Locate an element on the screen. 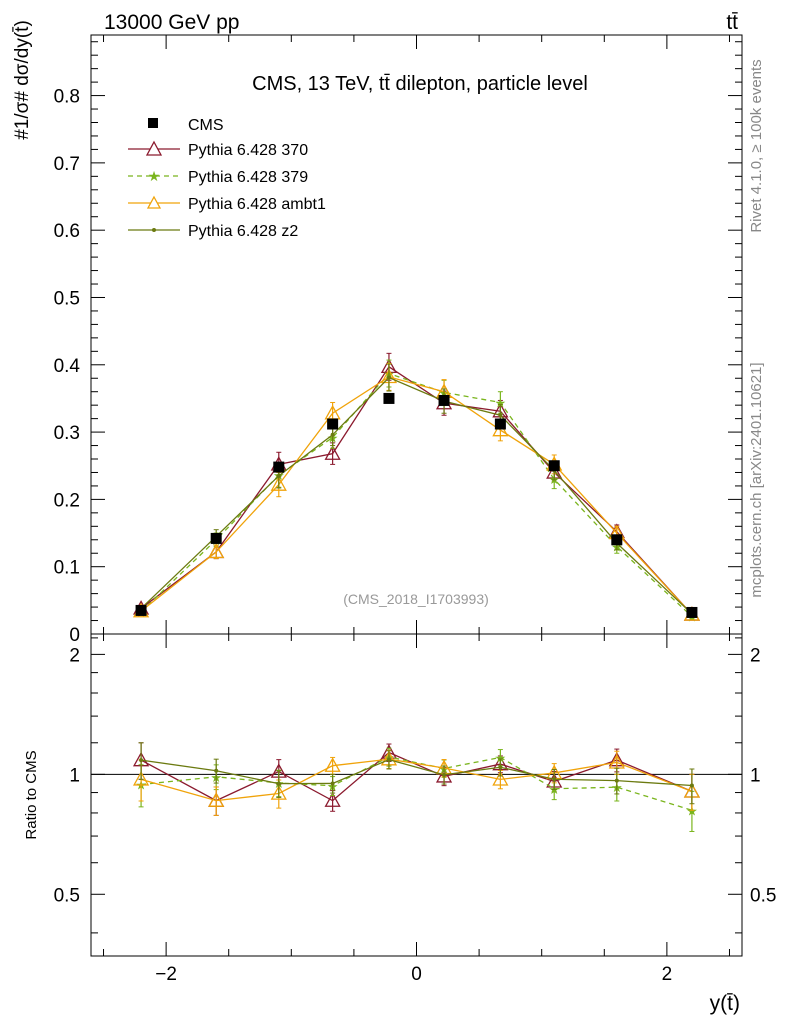 The height and width of the screenshot is (1024, 786). series-1-point-6: ★ is located at coordinates (501, 402).